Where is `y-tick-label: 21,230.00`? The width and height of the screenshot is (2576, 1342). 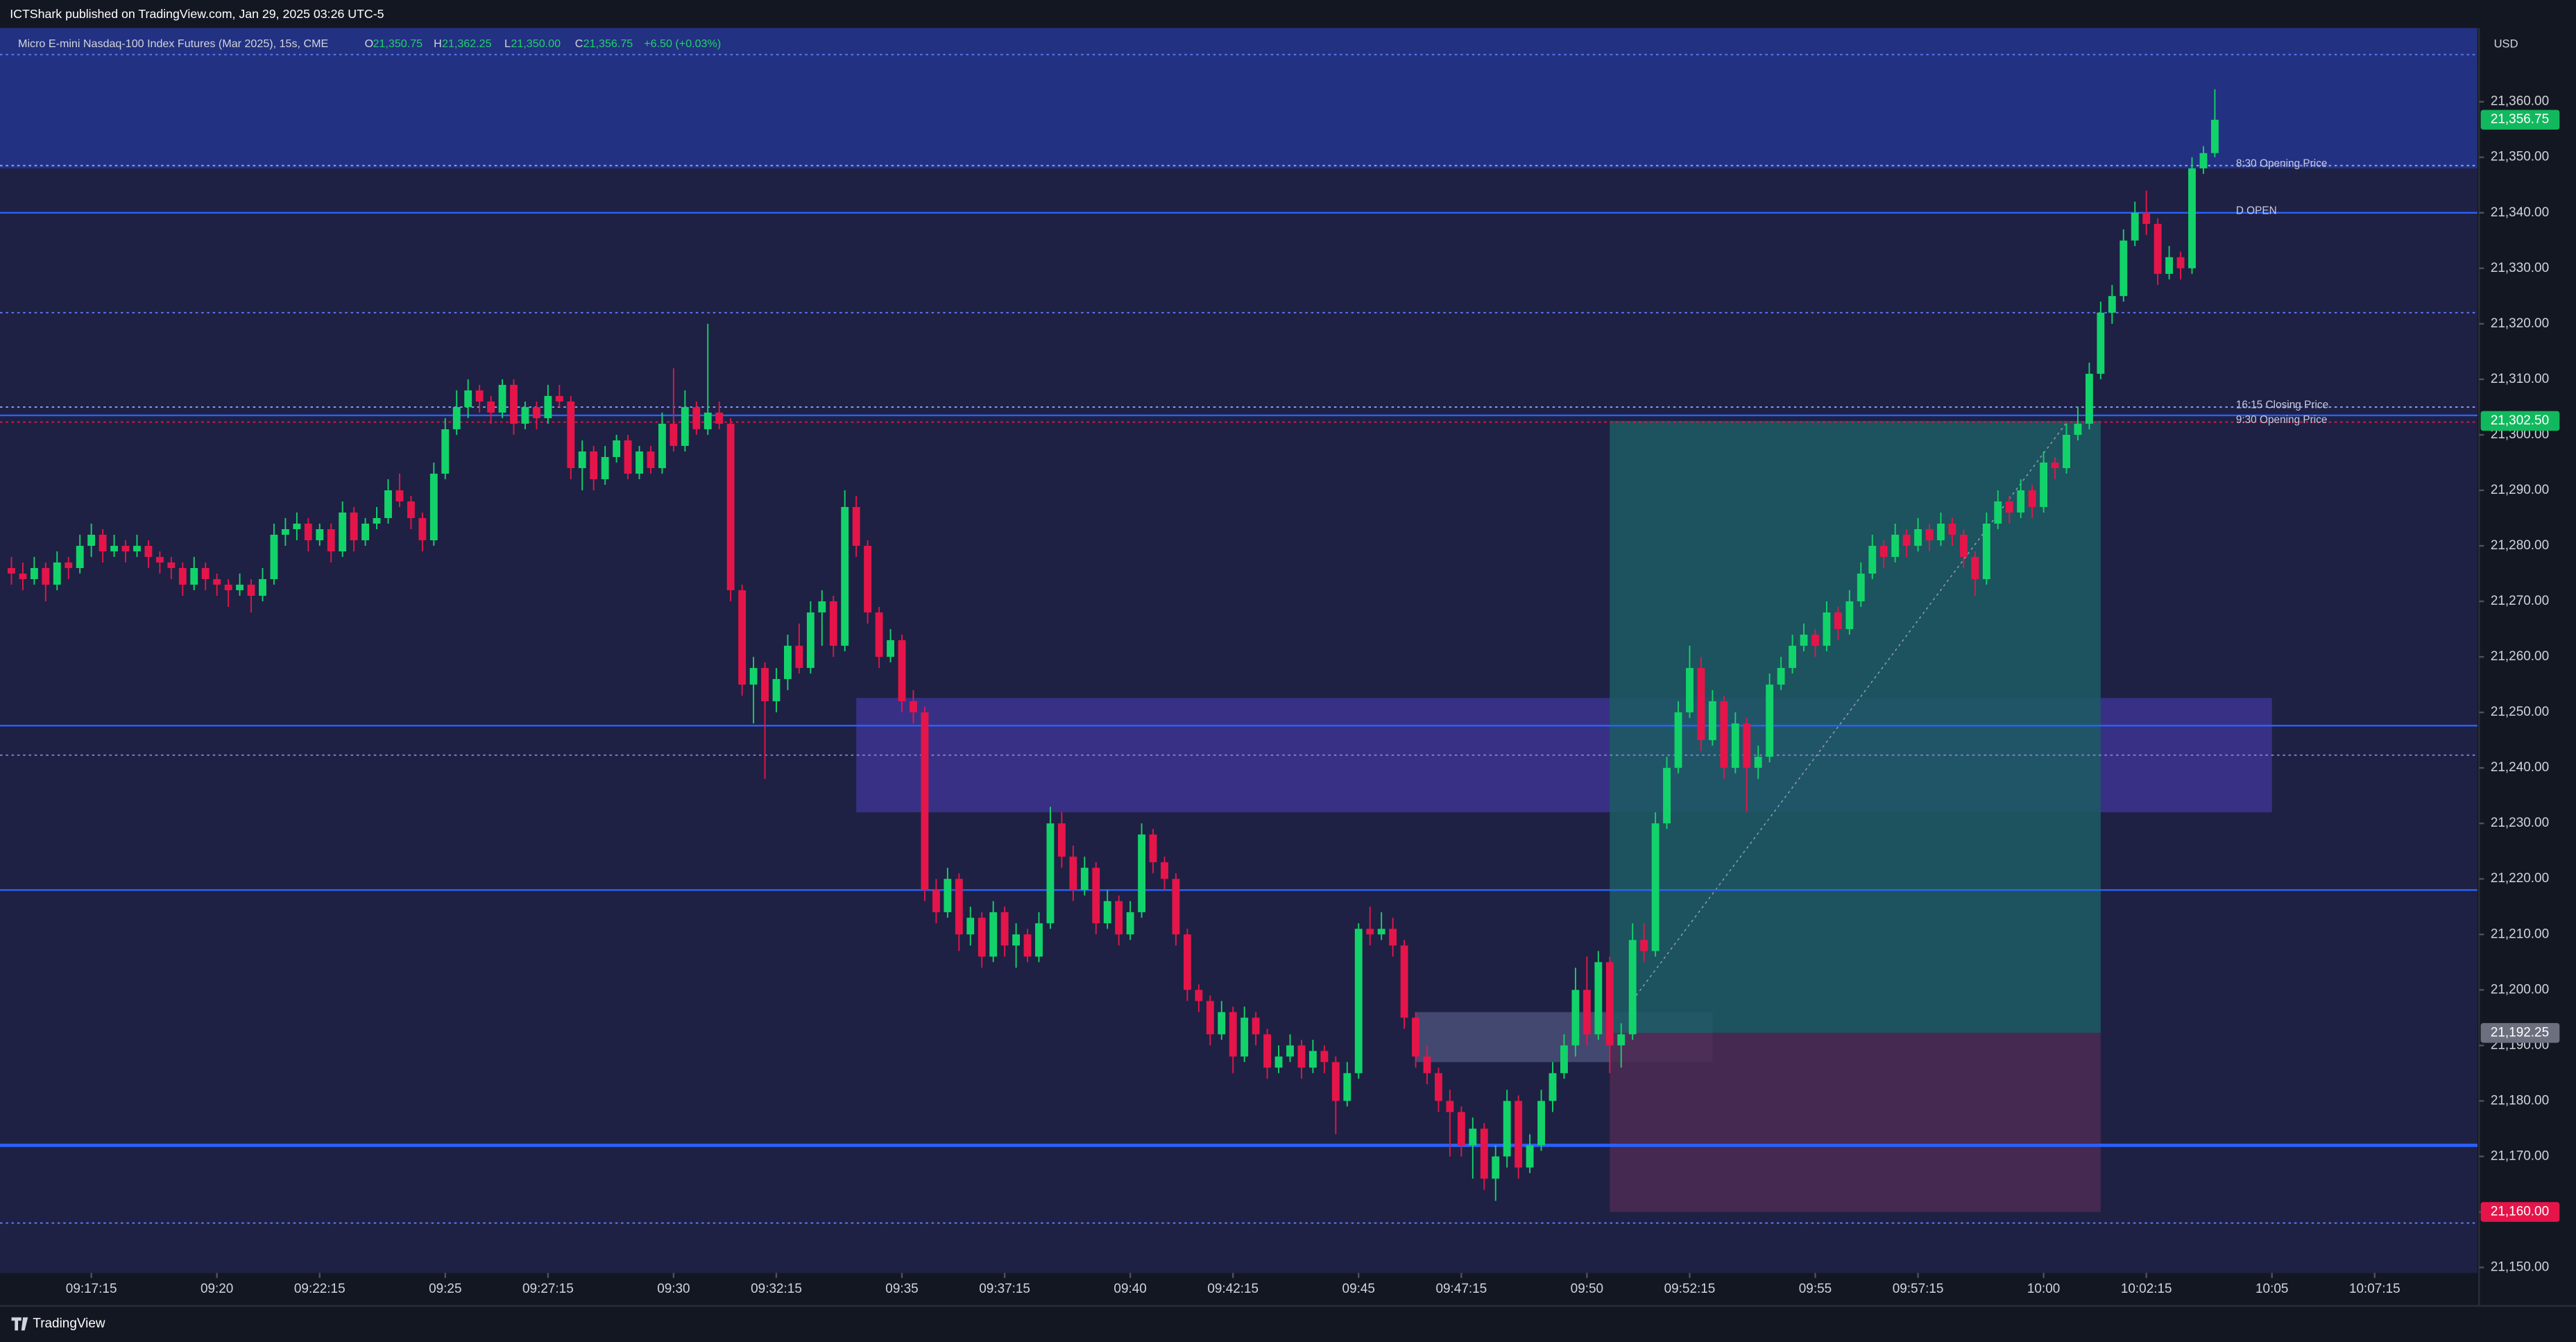
y-tick-label: 21,230.00 is located at coordinates (2520, 823).